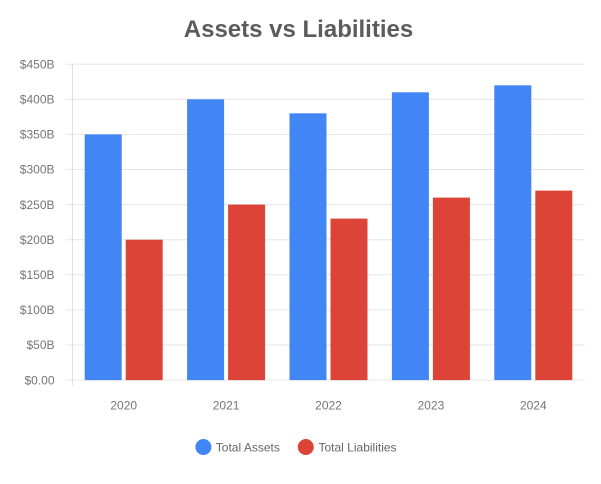 Image resolution: width=601 pixels, height=484 pixels. I want to click on svg-text: Total Liabilities, so click(358, 448).